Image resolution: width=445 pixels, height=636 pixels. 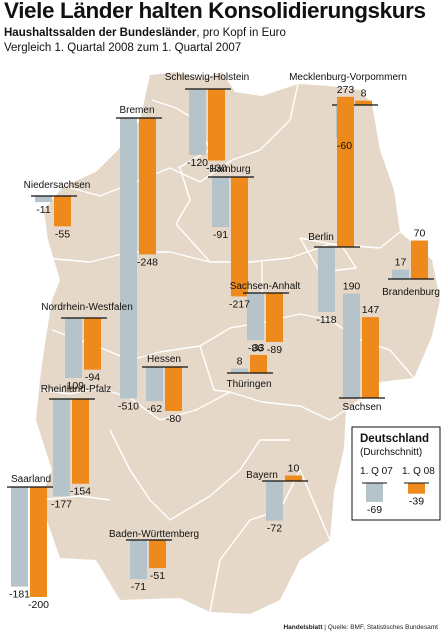 I want to click on value-label-niedersachsen-q1-08: -55, so click(x=62, y=234).